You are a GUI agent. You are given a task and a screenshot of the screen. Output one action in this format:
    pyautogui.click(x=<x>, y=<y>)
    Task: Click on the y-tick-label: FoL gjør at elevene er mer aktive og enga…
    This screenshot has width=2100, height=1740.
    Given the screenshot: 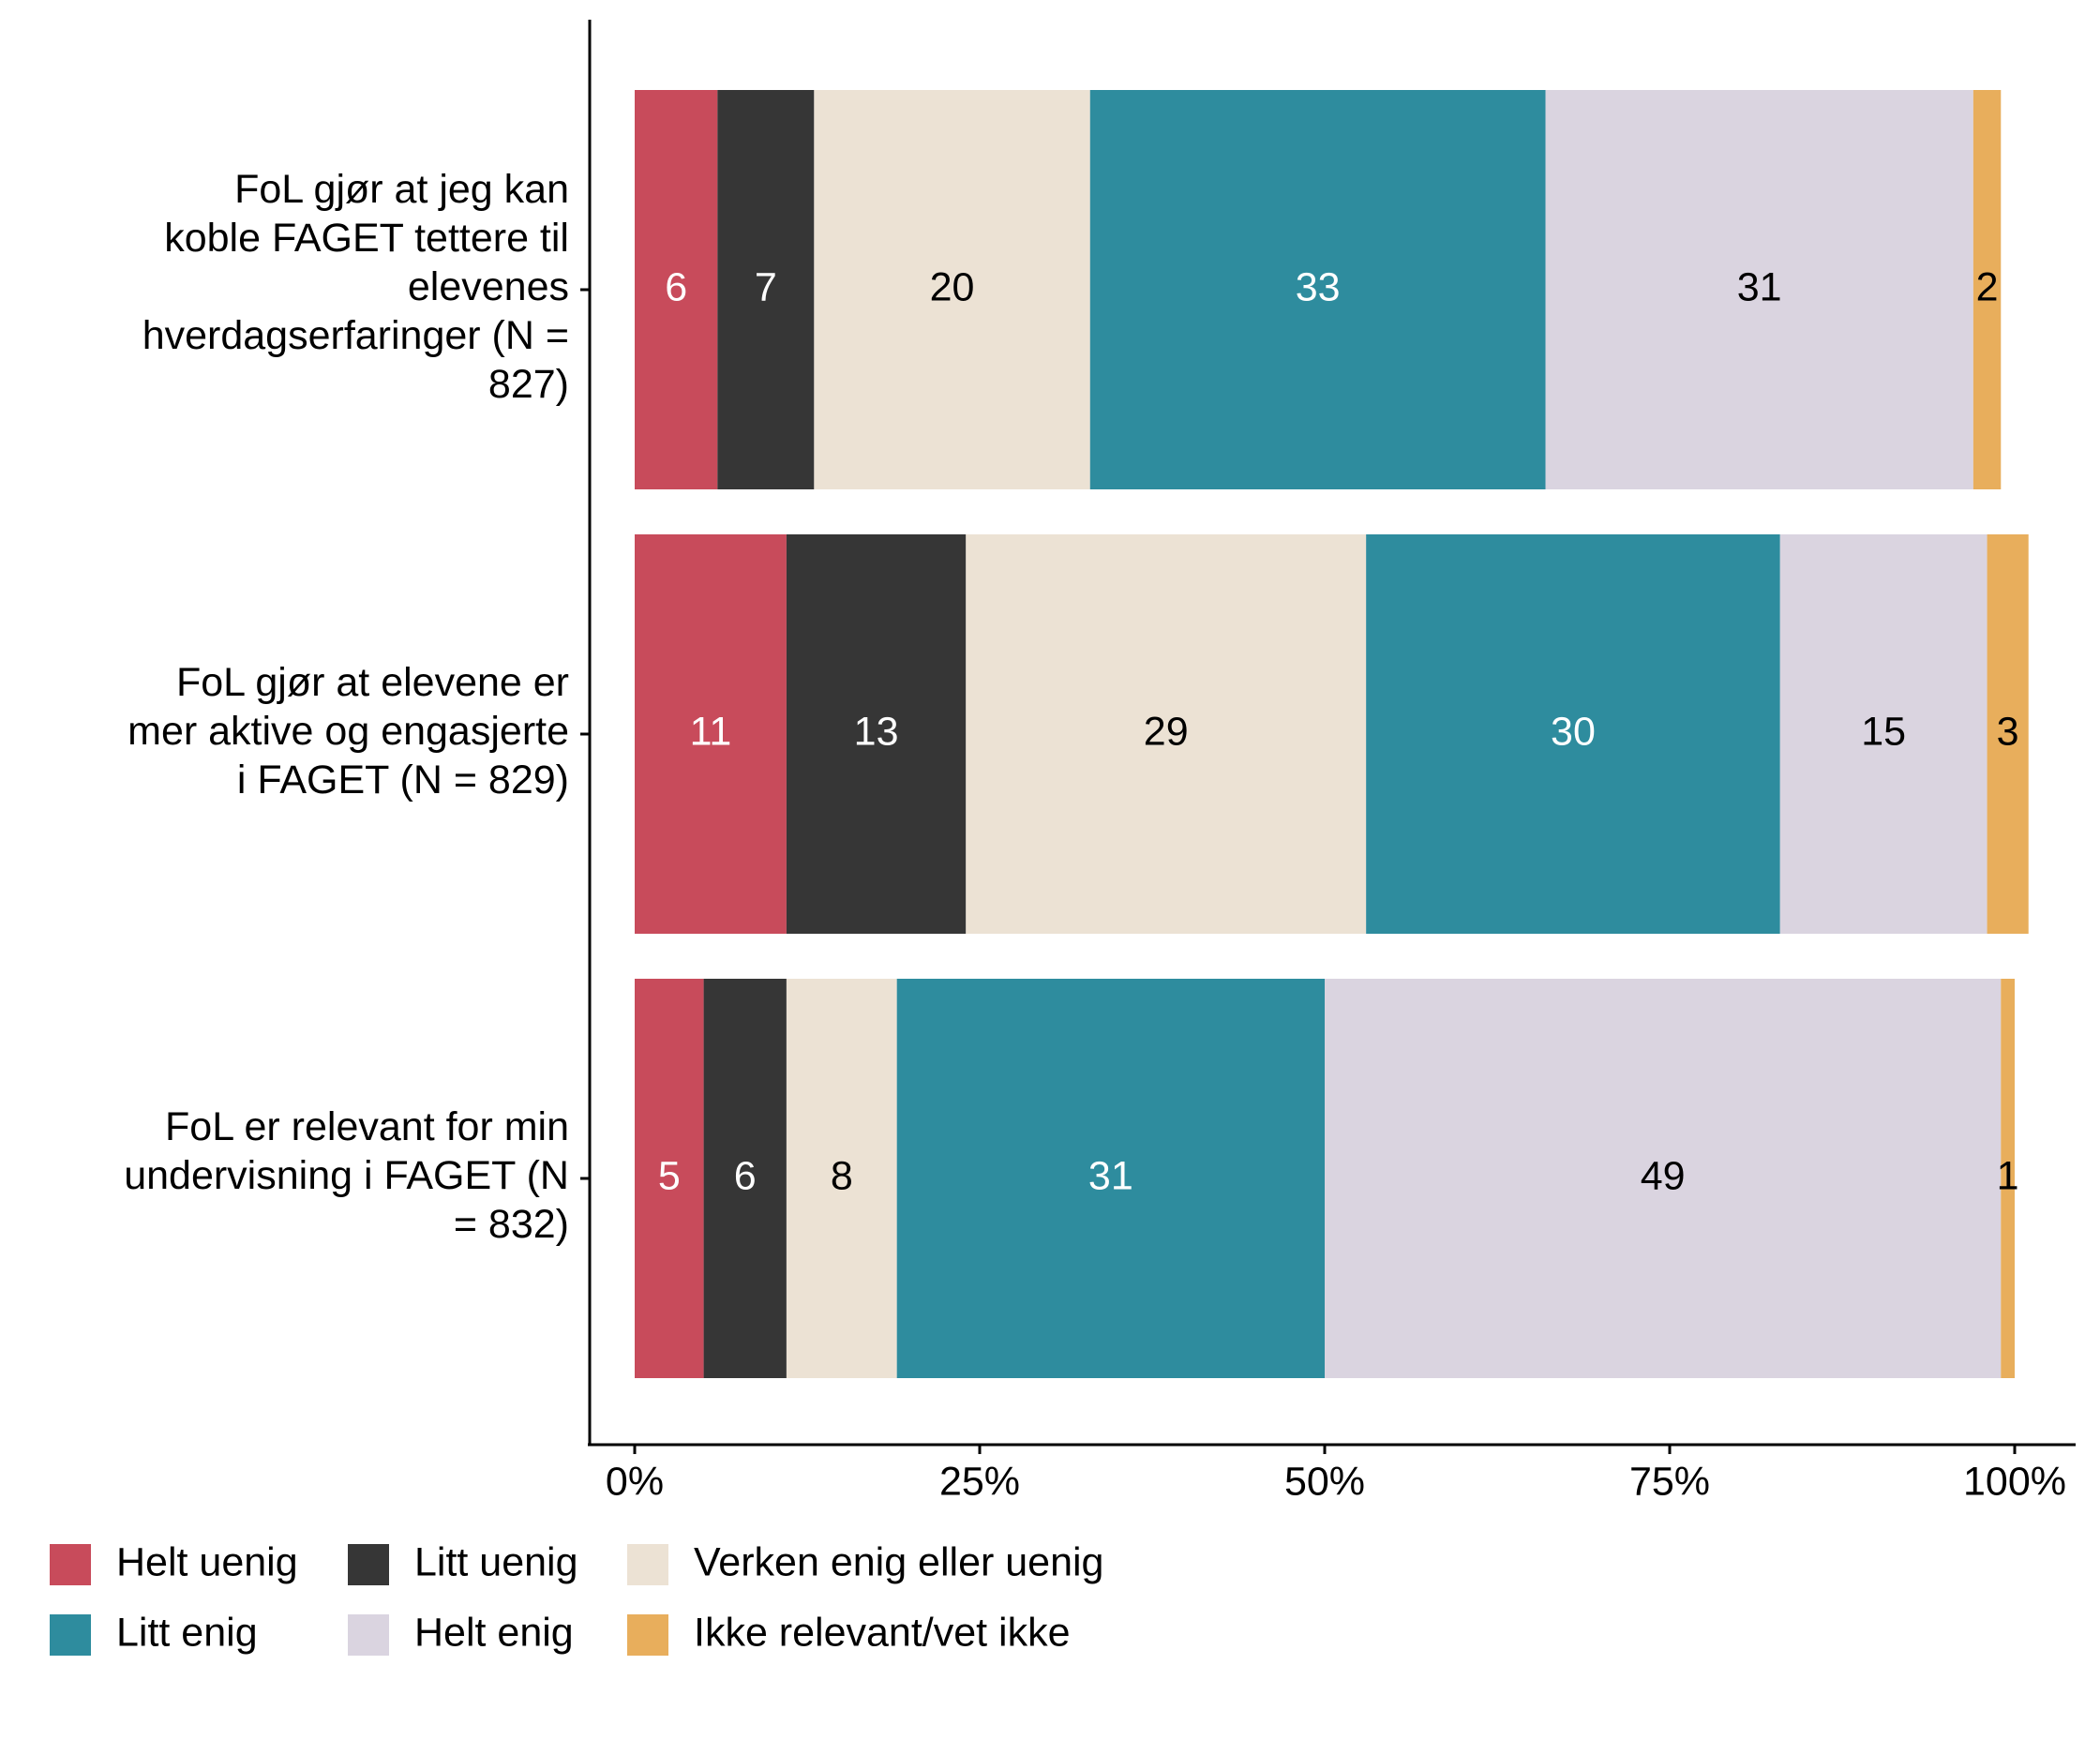 What is the action you would take?
    pyautogui.click(x=348, y=731)
    